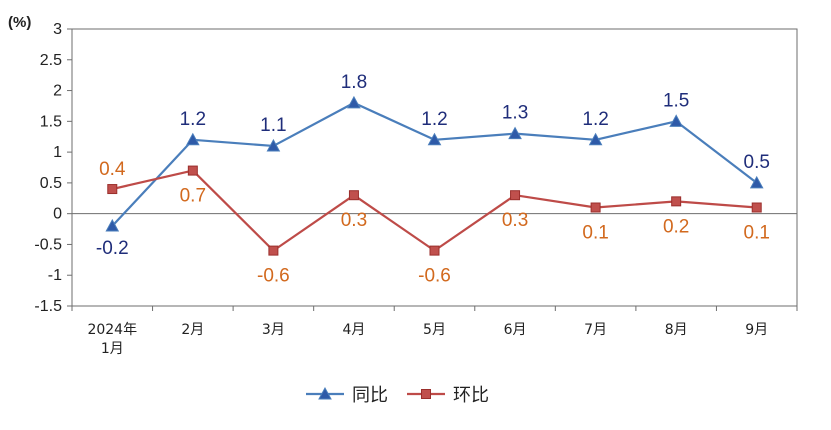 The width and height of the screenshot is (831, 430). I want to click on y-tick-label: 1, so click(57, 152).